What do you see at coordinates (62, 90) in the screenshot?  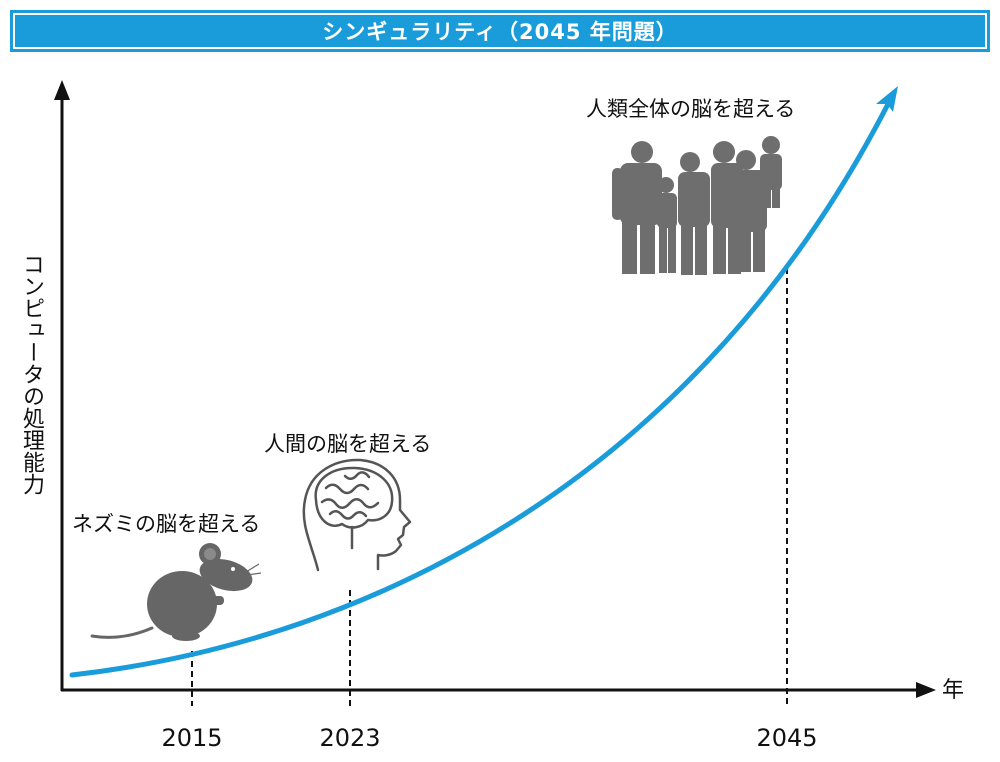 I see `y-axis-arrowhead` at bounding box center [62, 90].